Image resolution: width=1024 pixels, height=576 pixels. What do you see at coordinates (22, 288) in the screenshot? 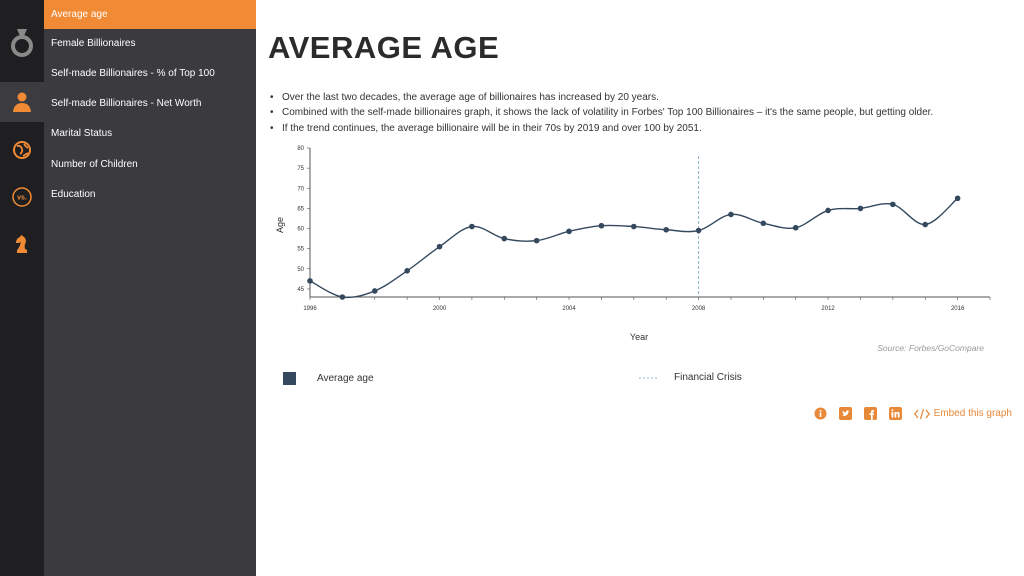
I see `icon-sidebar: vs.` at bounding box center [22, 288].